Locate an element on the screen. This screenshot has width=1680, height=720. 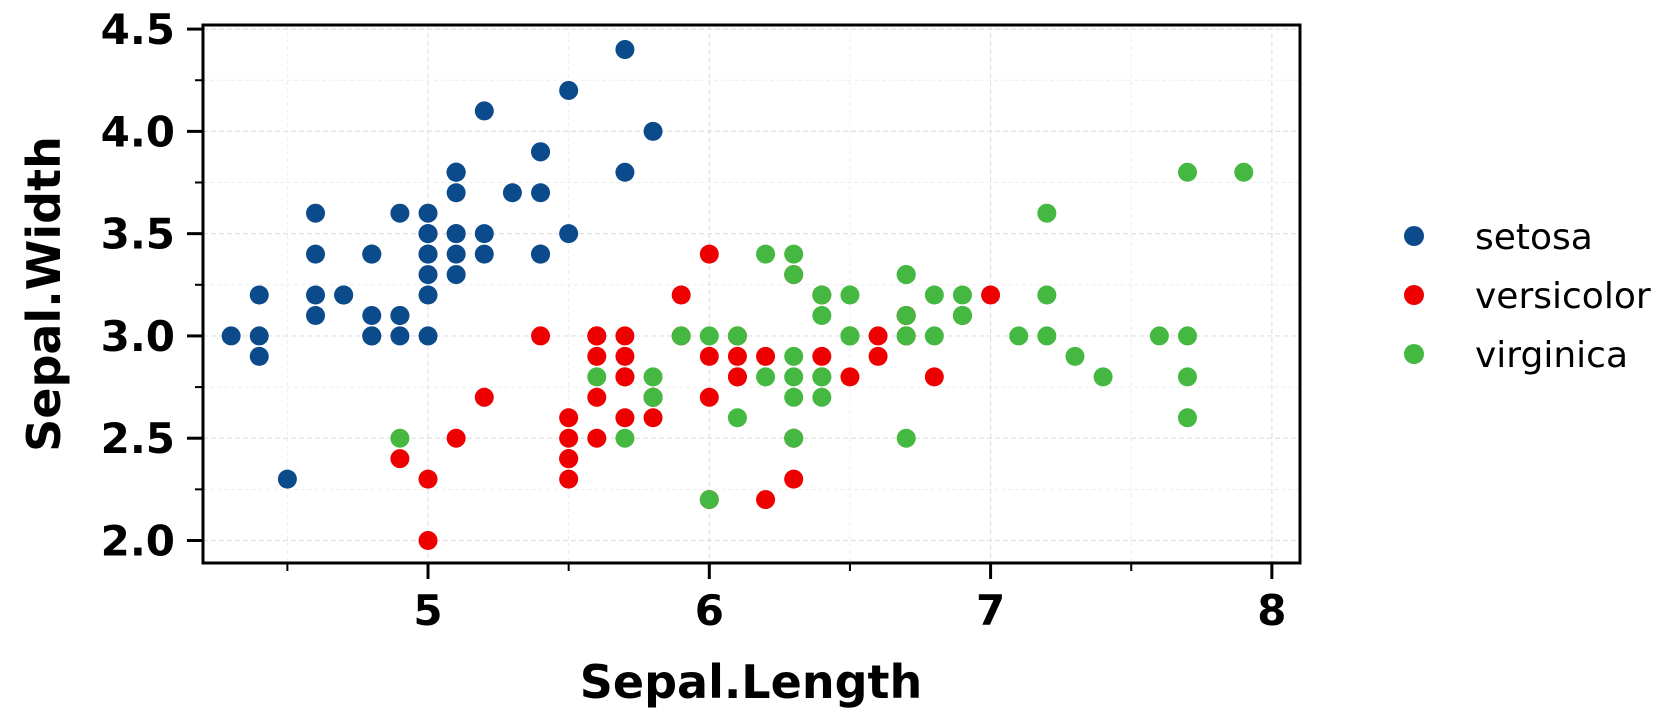
legend-label: versicolor is located at coordinates (1563, 296).